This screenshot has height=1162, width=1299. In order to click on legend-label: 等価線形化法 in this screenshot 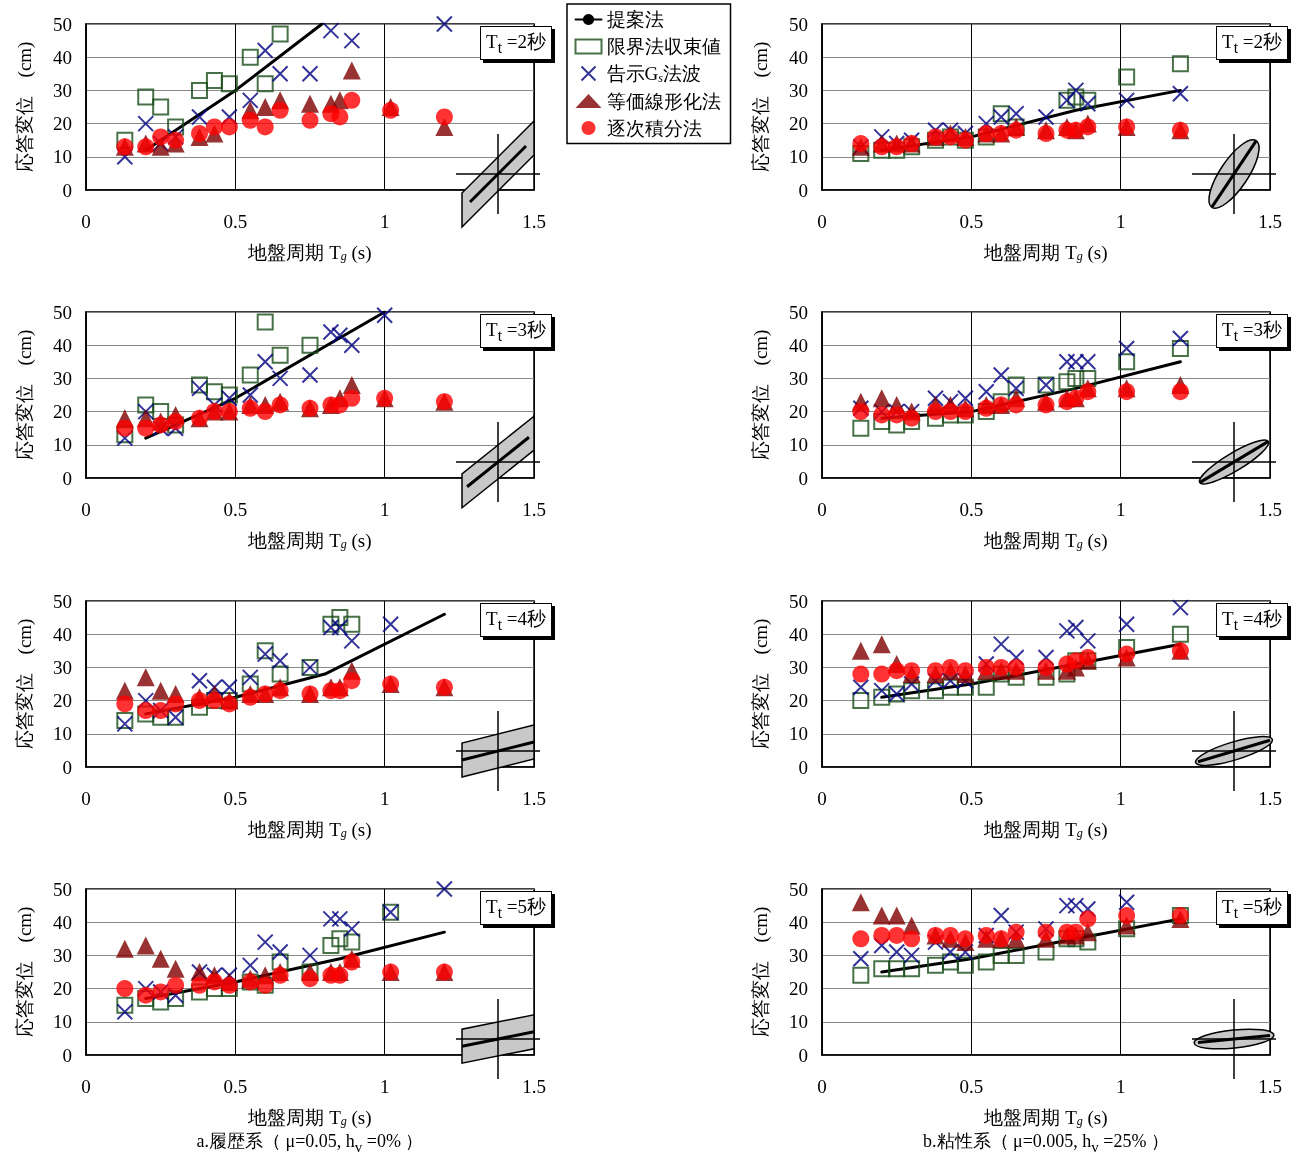, I will do `click(663, 101)`.